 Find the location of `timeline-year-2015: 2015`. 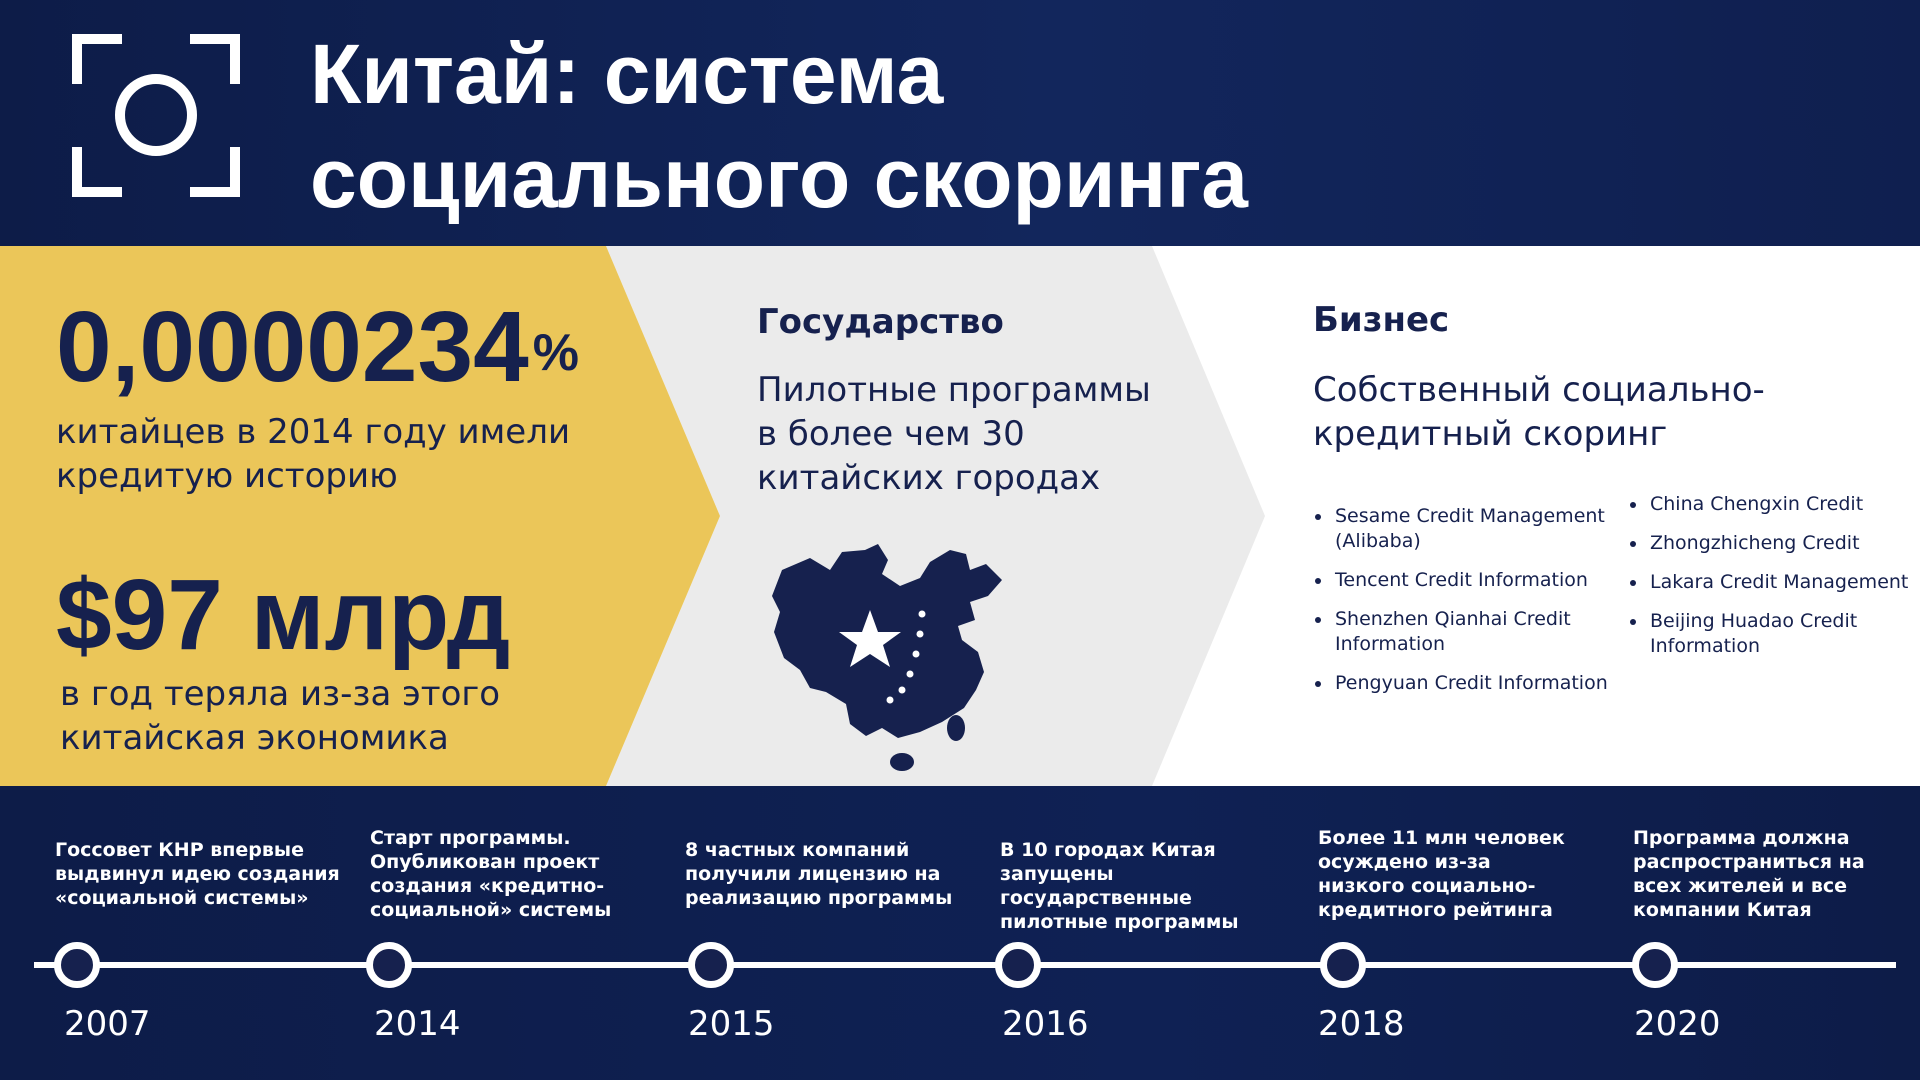

timeline-year-2015: 2015 is located at coordinates (731, 1024).